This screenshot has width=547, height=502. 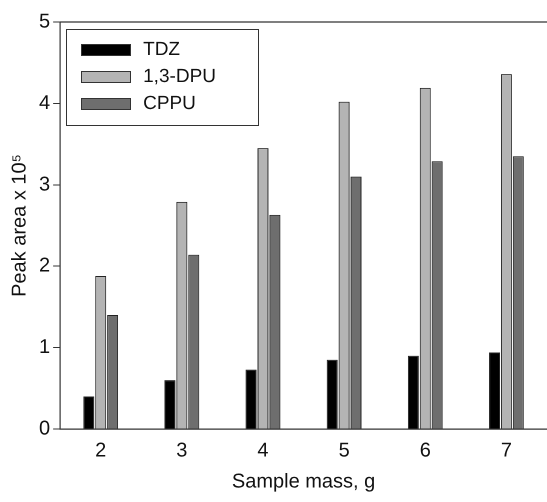 What do you see at coordinates (44, 103) in the screenshot?
I see `y-tick-label: 4` at bounding box center [44, 103].